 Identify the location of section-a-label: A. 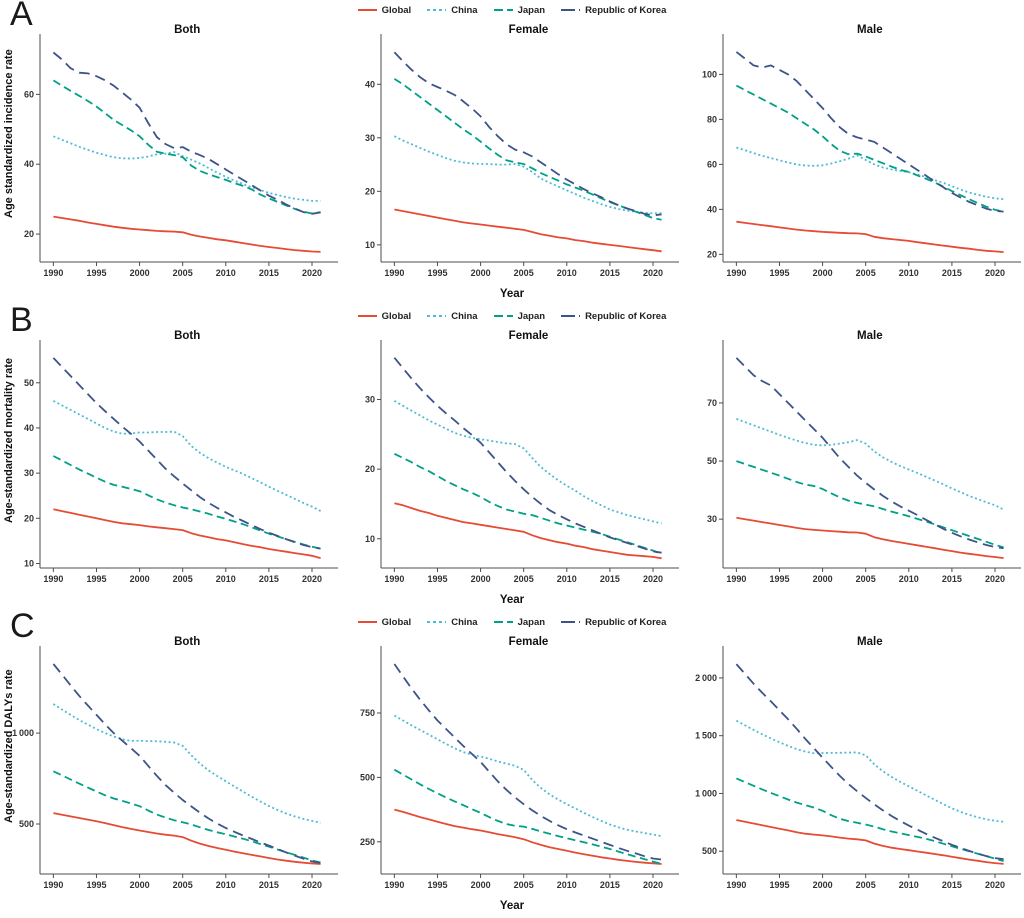
(21, 16).